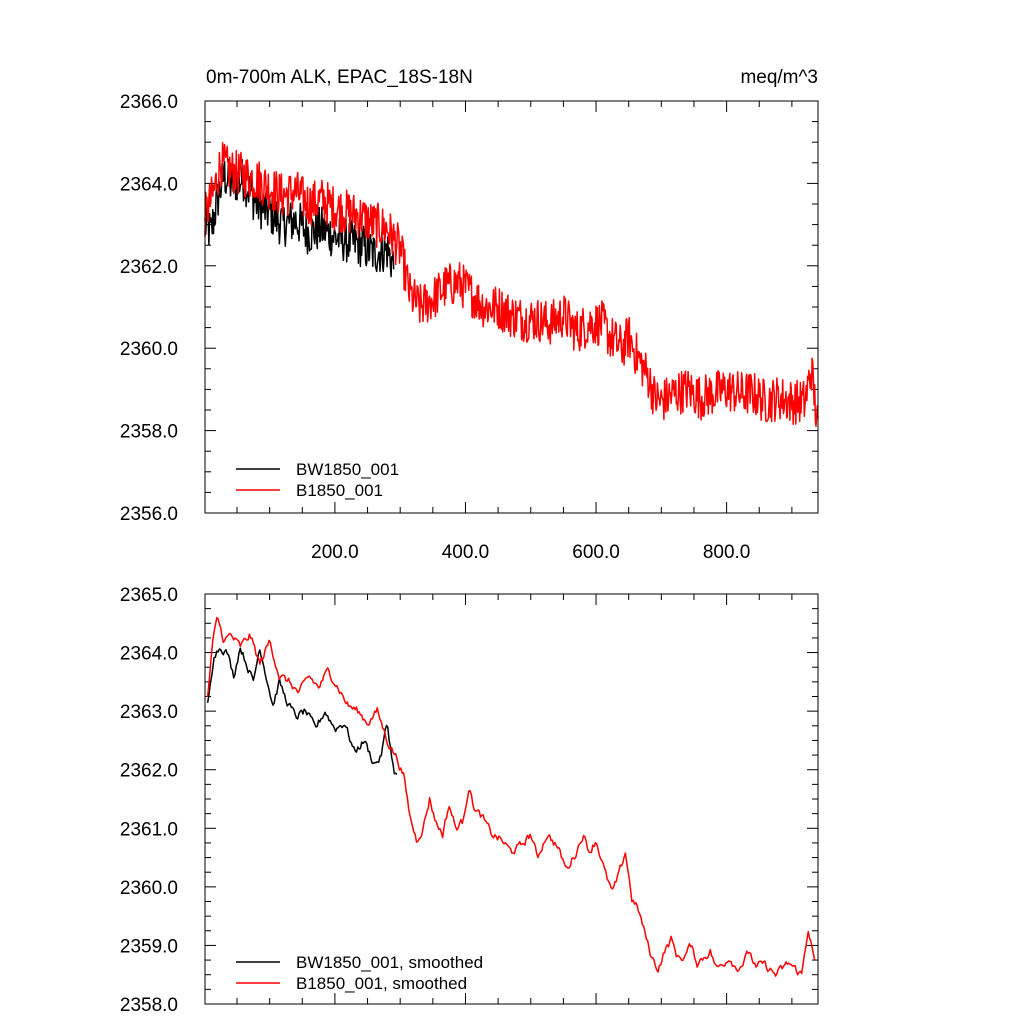 The image size is (1024, 1024). I want to click on legend-label-b1850: B1850_001, so click(339, 490).